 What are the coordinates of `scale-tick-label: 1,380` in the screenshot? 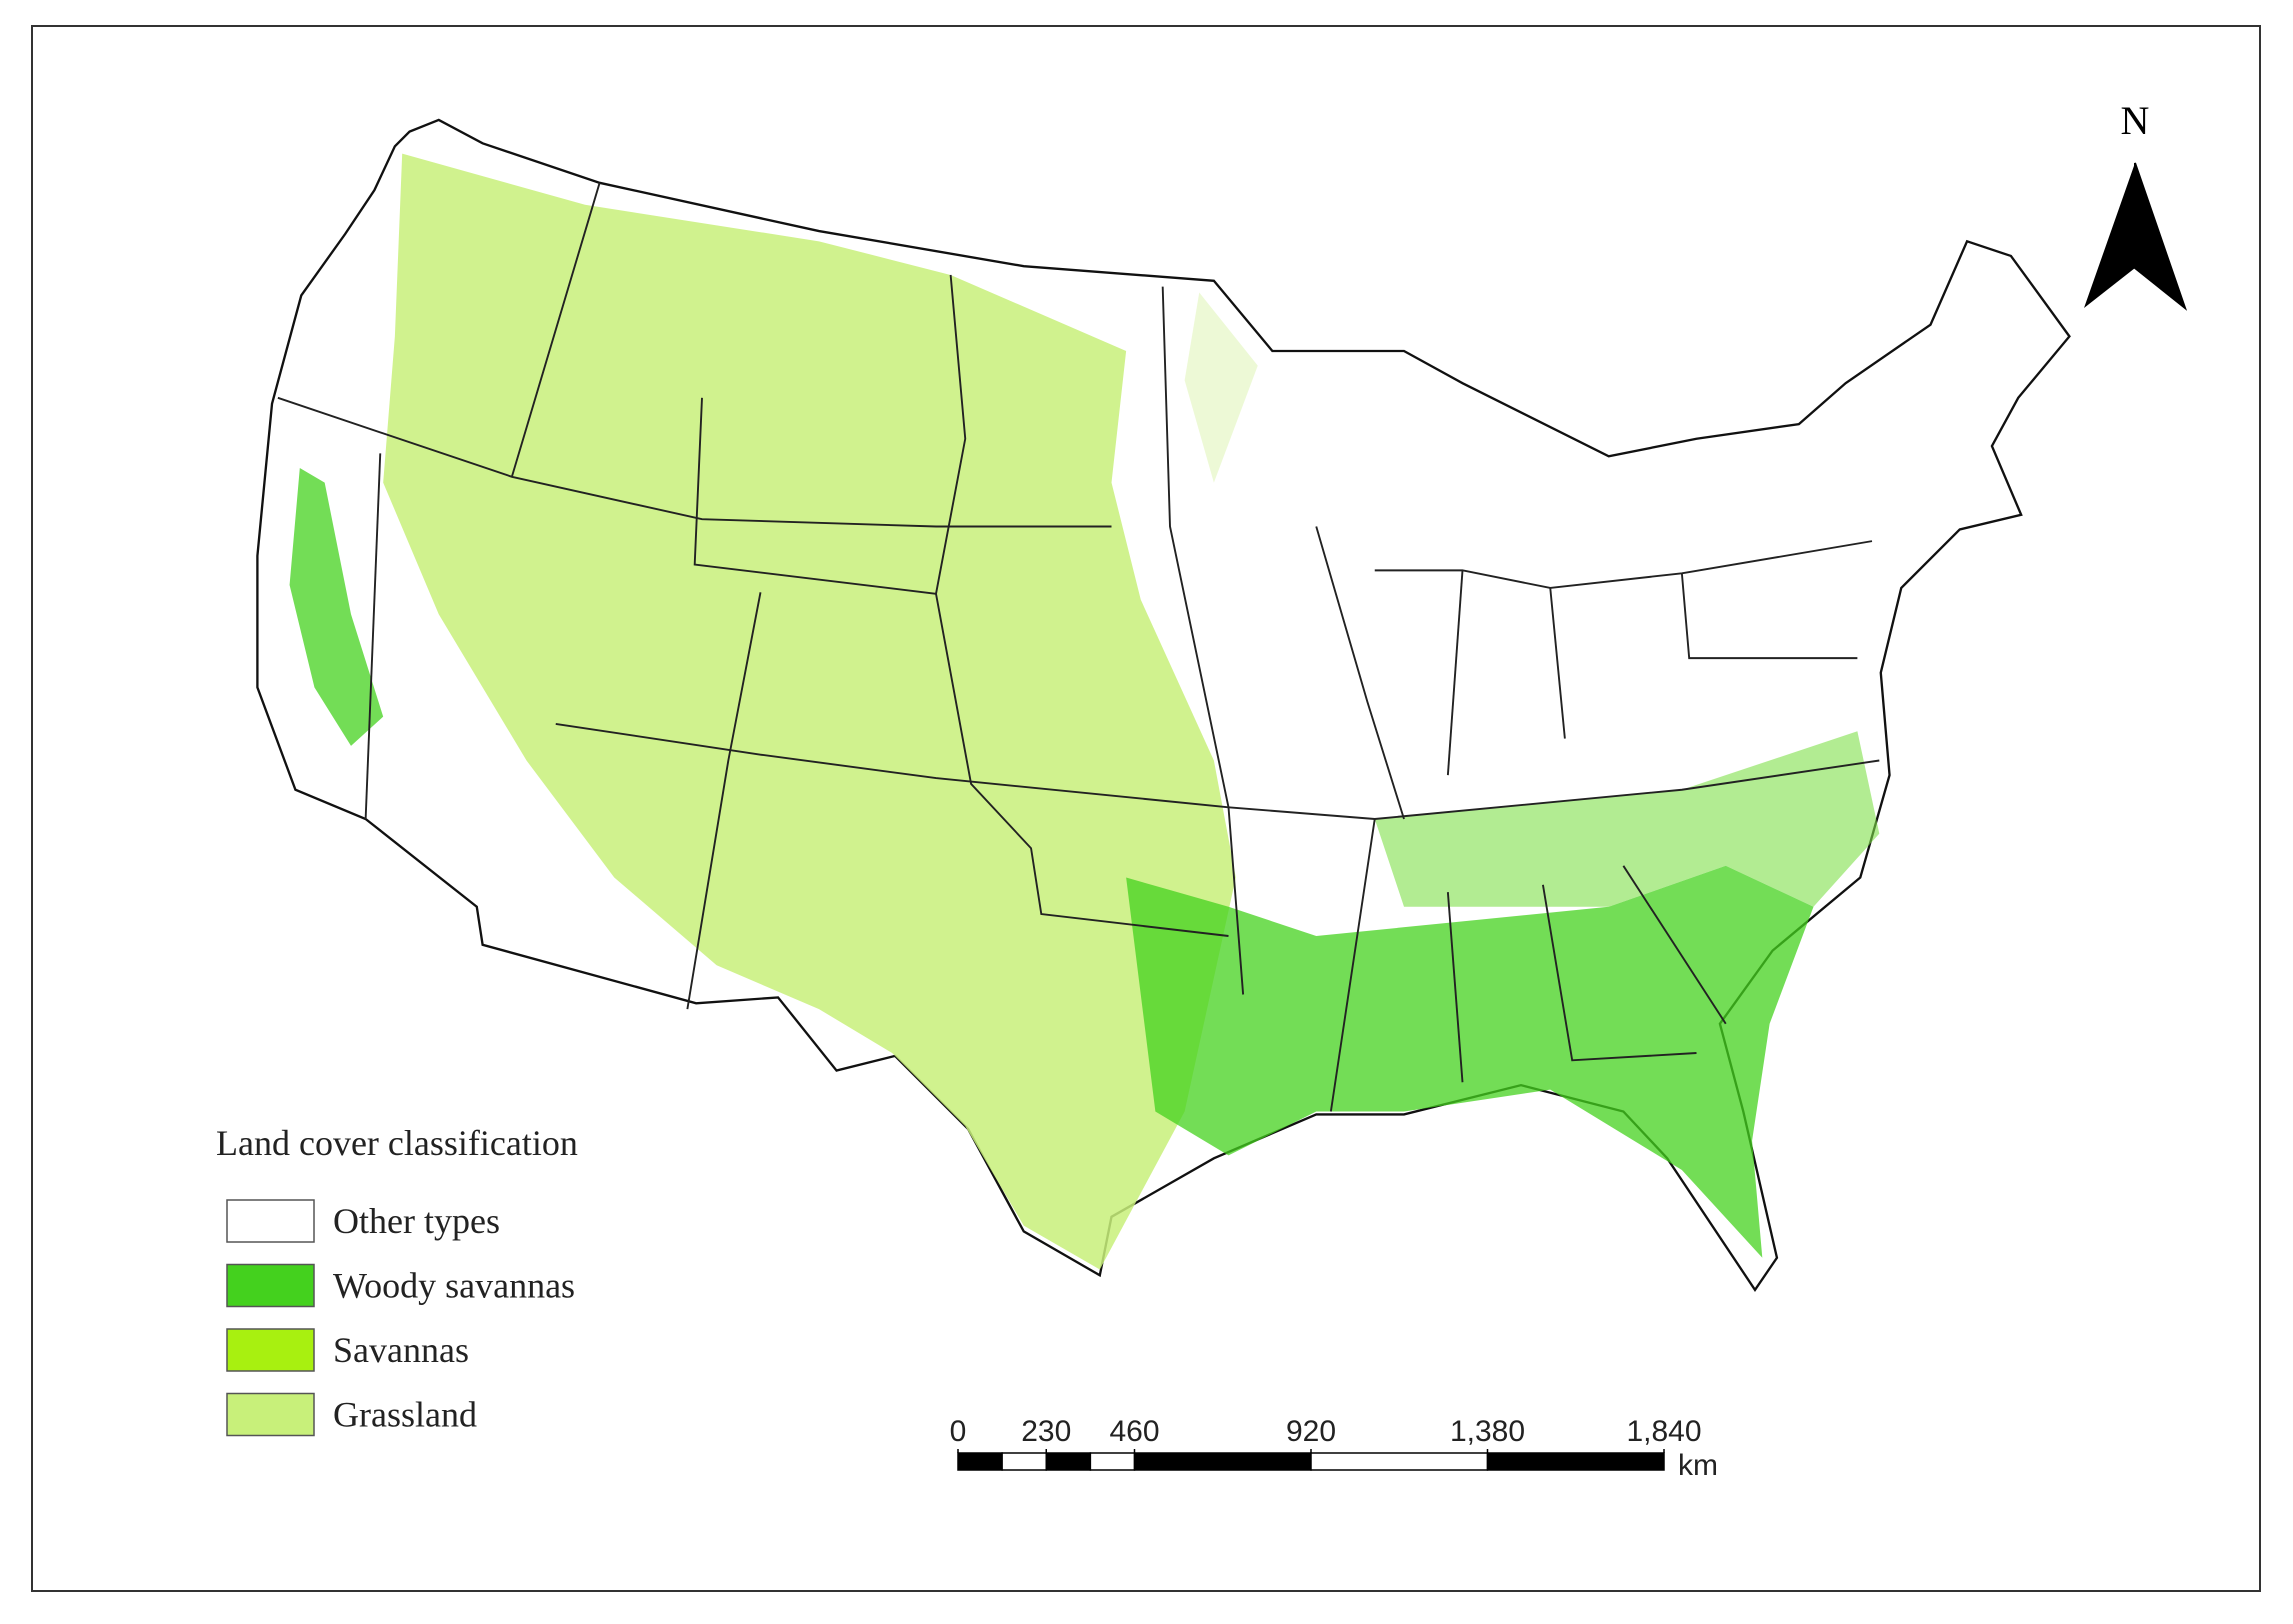 It's located at (1487, 1431).